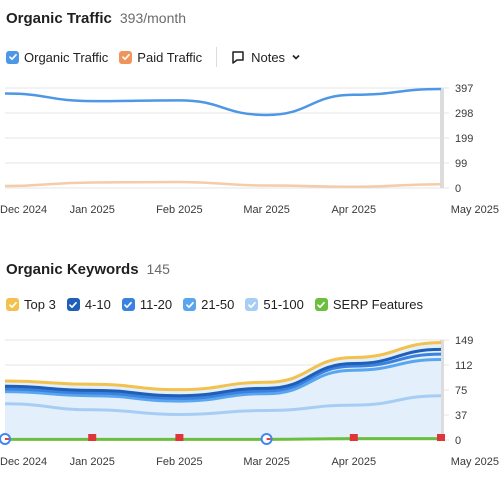  What do you see at coordinates (238, 57) in the screenshot?
I see `note-icon` at bounding box center [238, 57].